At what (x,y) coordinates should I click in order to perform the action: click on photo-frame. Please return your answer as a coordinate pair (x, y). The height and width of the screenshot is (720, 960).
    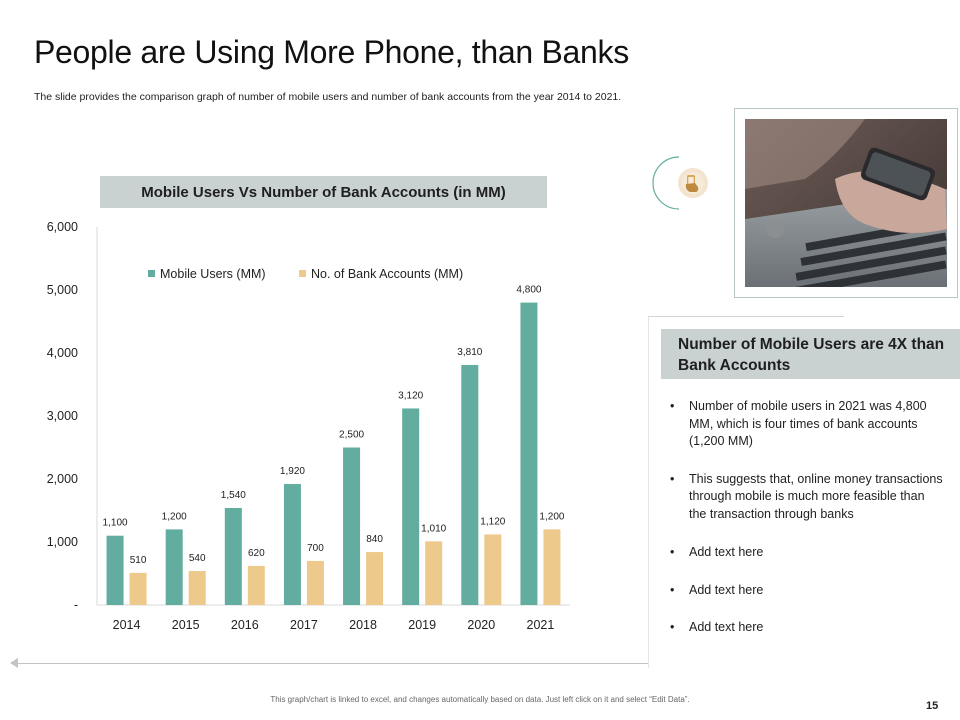
    Looking at the image, I should click on (846, 203).